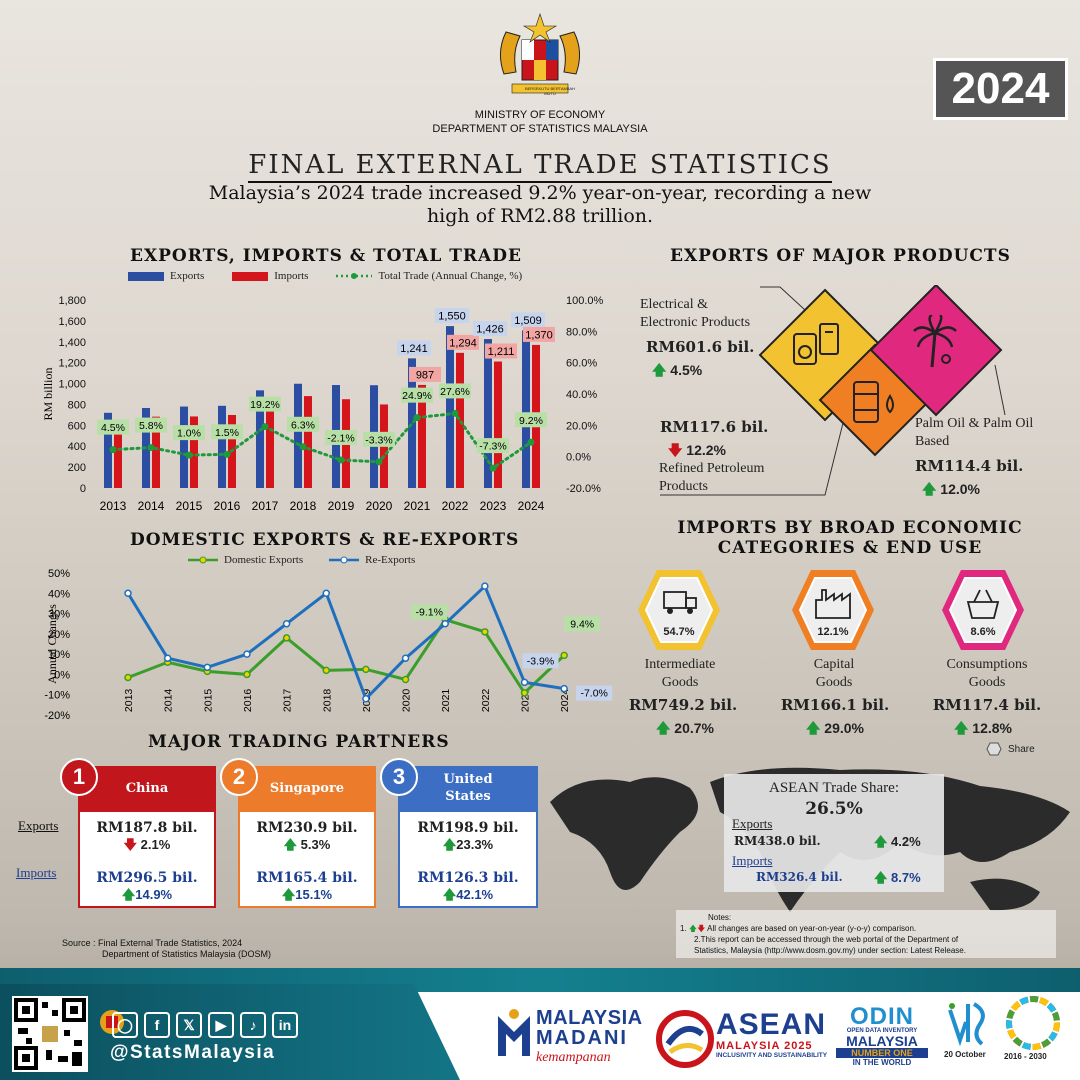  I want to click on intermediate-share: 54.7%, so click(679, 632).